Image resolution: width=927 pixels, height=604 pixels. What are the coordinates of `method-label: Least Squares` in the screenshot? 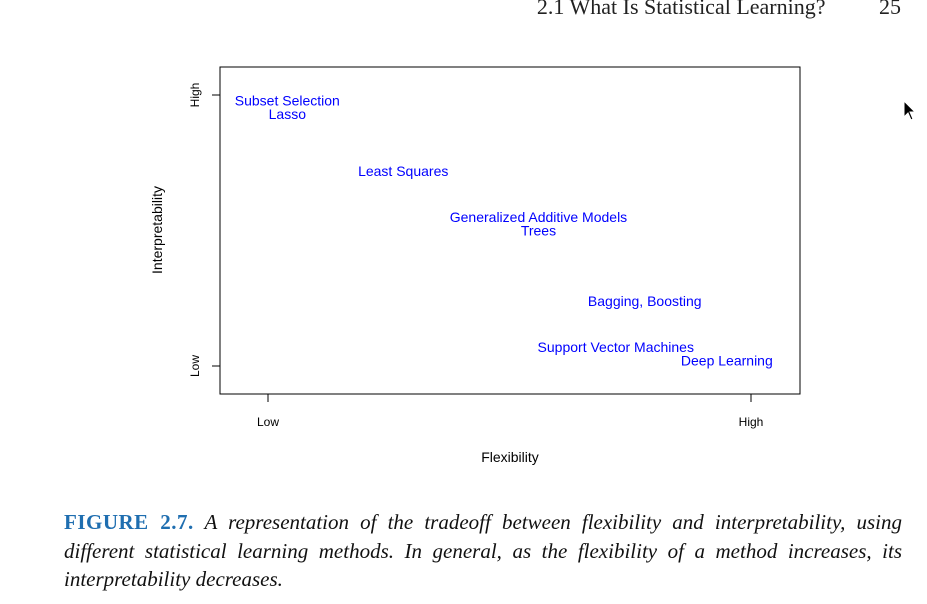 It's located at (403, 171).